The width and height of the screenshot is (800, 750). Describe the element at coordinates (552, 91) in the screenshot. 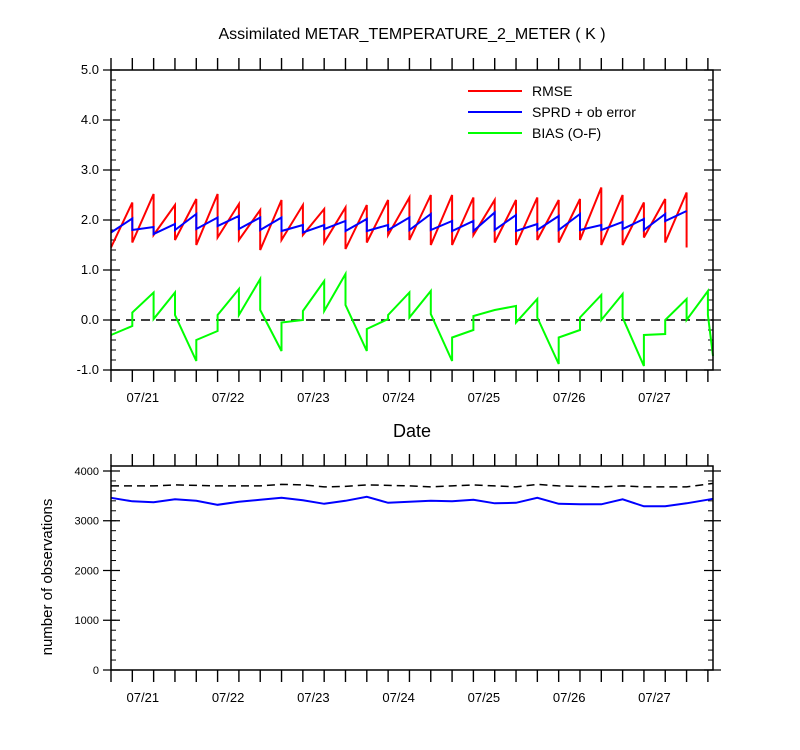

I see `legend-label-0: RMSE` at that location.